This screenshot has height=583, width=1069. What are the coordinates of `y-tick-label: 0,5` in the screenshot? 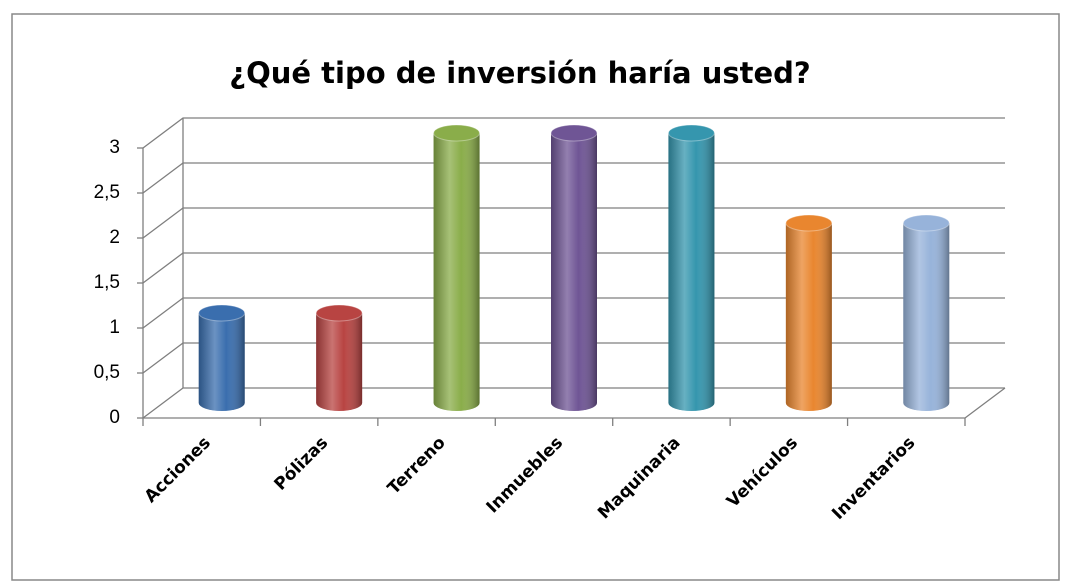 It's located at (107, 372).